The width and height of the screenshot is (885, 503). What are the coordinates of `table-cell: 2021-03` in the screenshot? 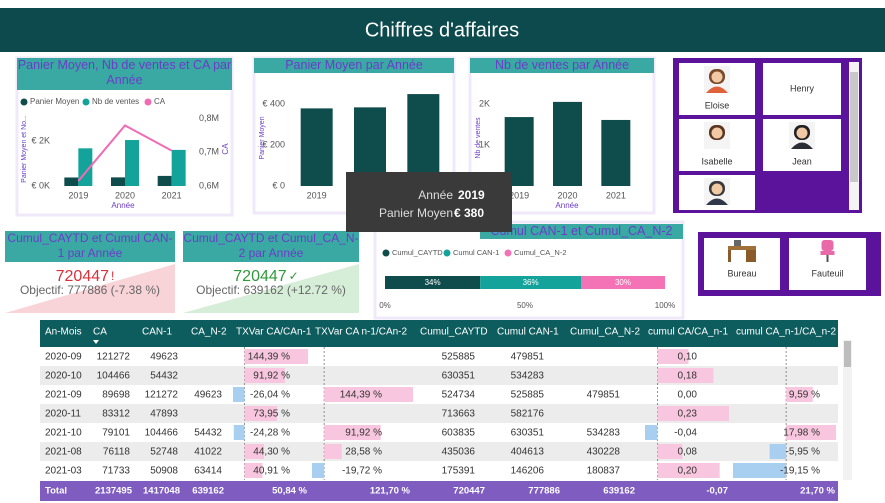 It's located at (63, 471).